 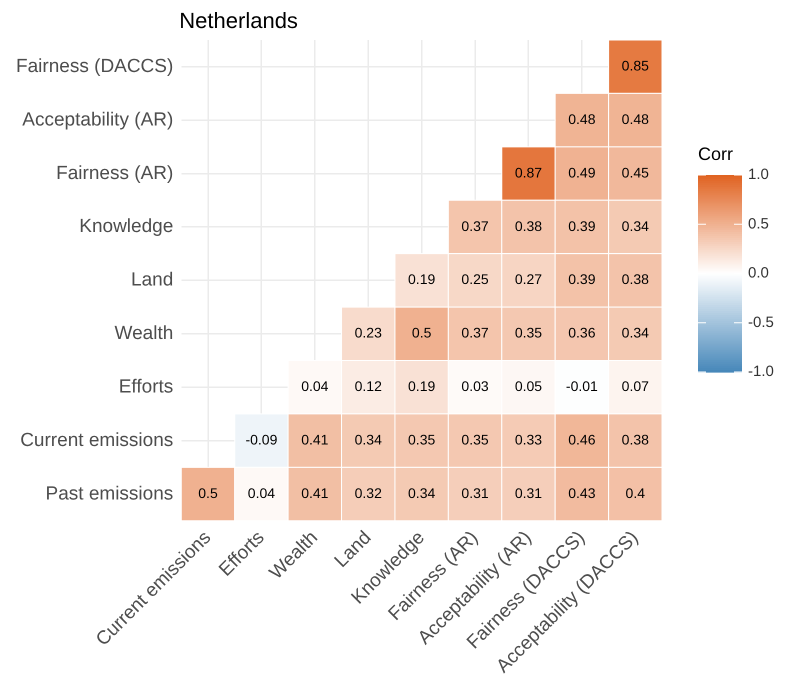 I want to click on data-label: 0.07, so click(x=636, y=386).